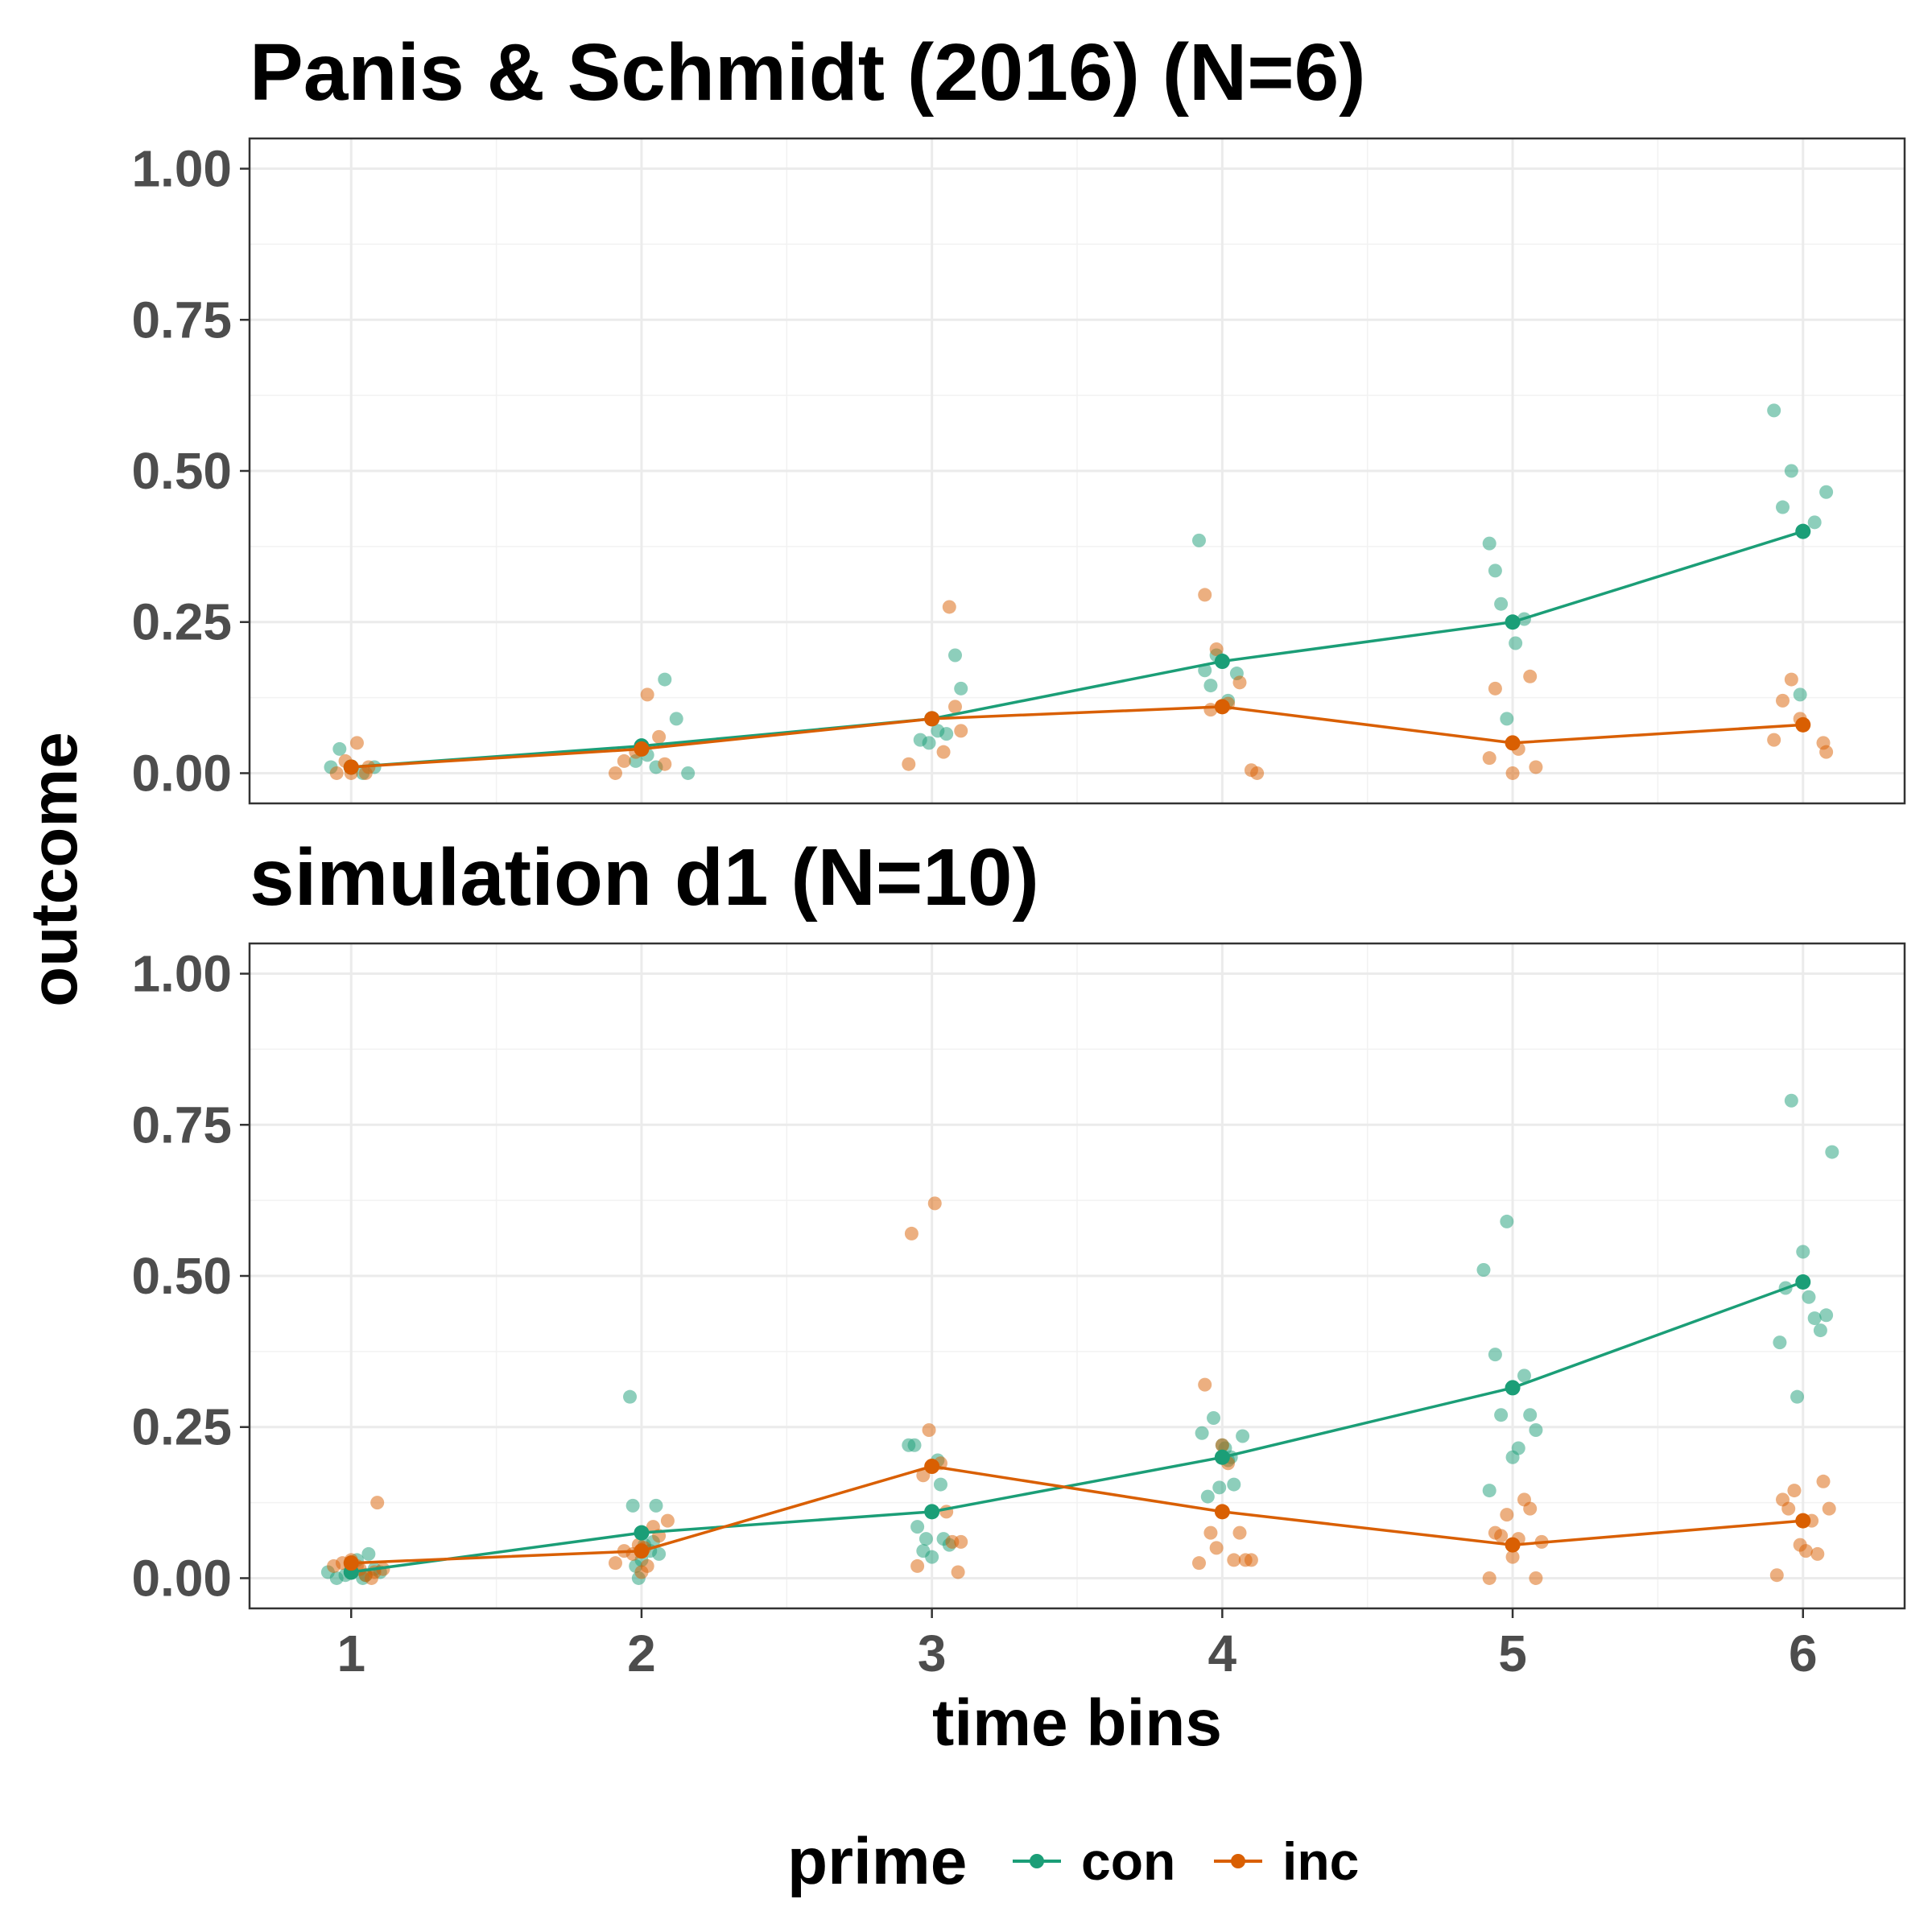  Describe the element at coordinates (877, 1861) in the screenshot. I see `legend-title: prime` at that location.